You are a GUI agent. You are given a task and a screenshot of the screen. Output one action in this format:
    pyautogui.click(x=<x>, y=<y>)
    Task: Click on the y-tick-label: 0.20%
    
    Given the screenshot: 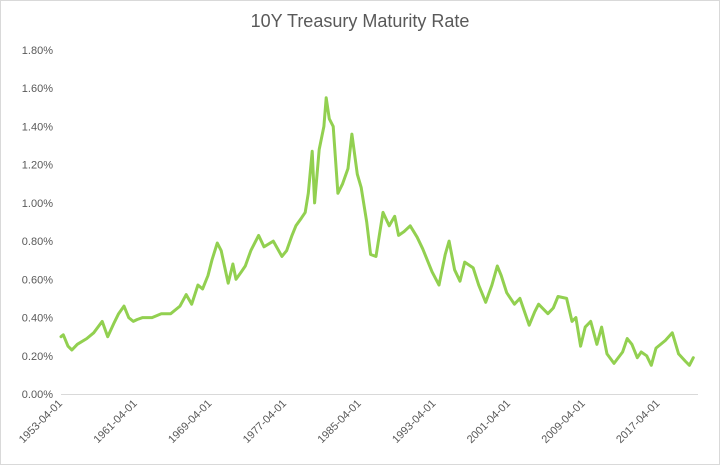 What is the action you would take?
    pyautogui.click(x=37, y=357)
    